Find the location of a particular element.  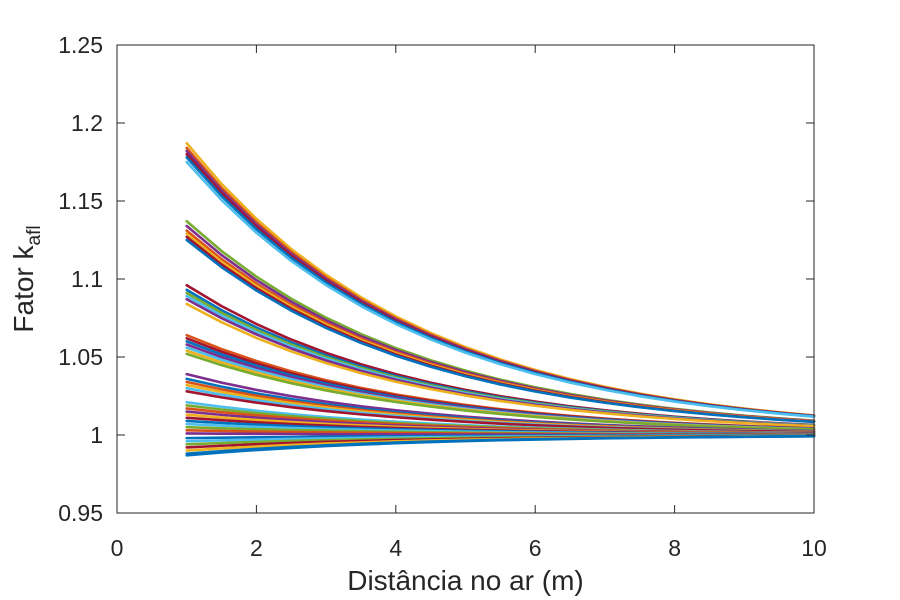

y-tick-label: 1.2 is located at coordinates (87, 123).